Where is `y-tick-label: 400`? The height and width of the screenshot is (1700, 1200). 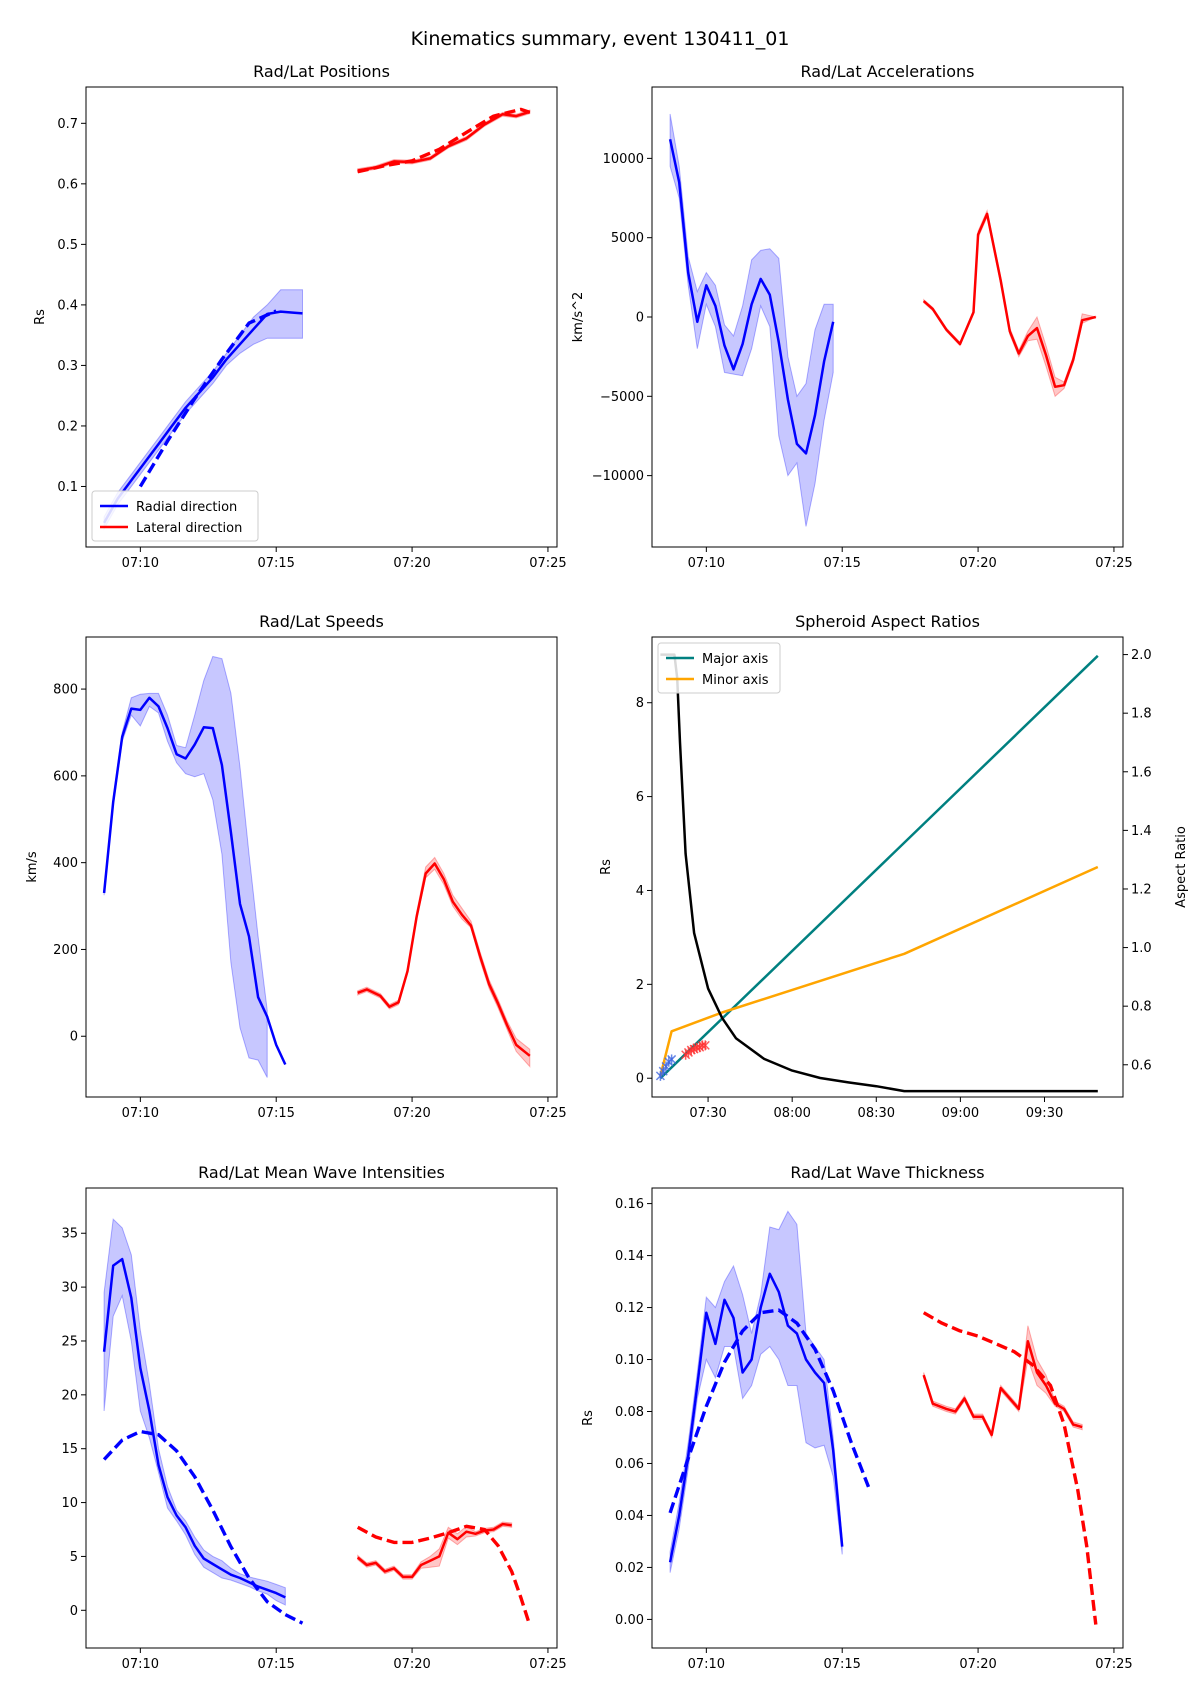 y-tick-label: 400 is located at coordinates (65, 863).